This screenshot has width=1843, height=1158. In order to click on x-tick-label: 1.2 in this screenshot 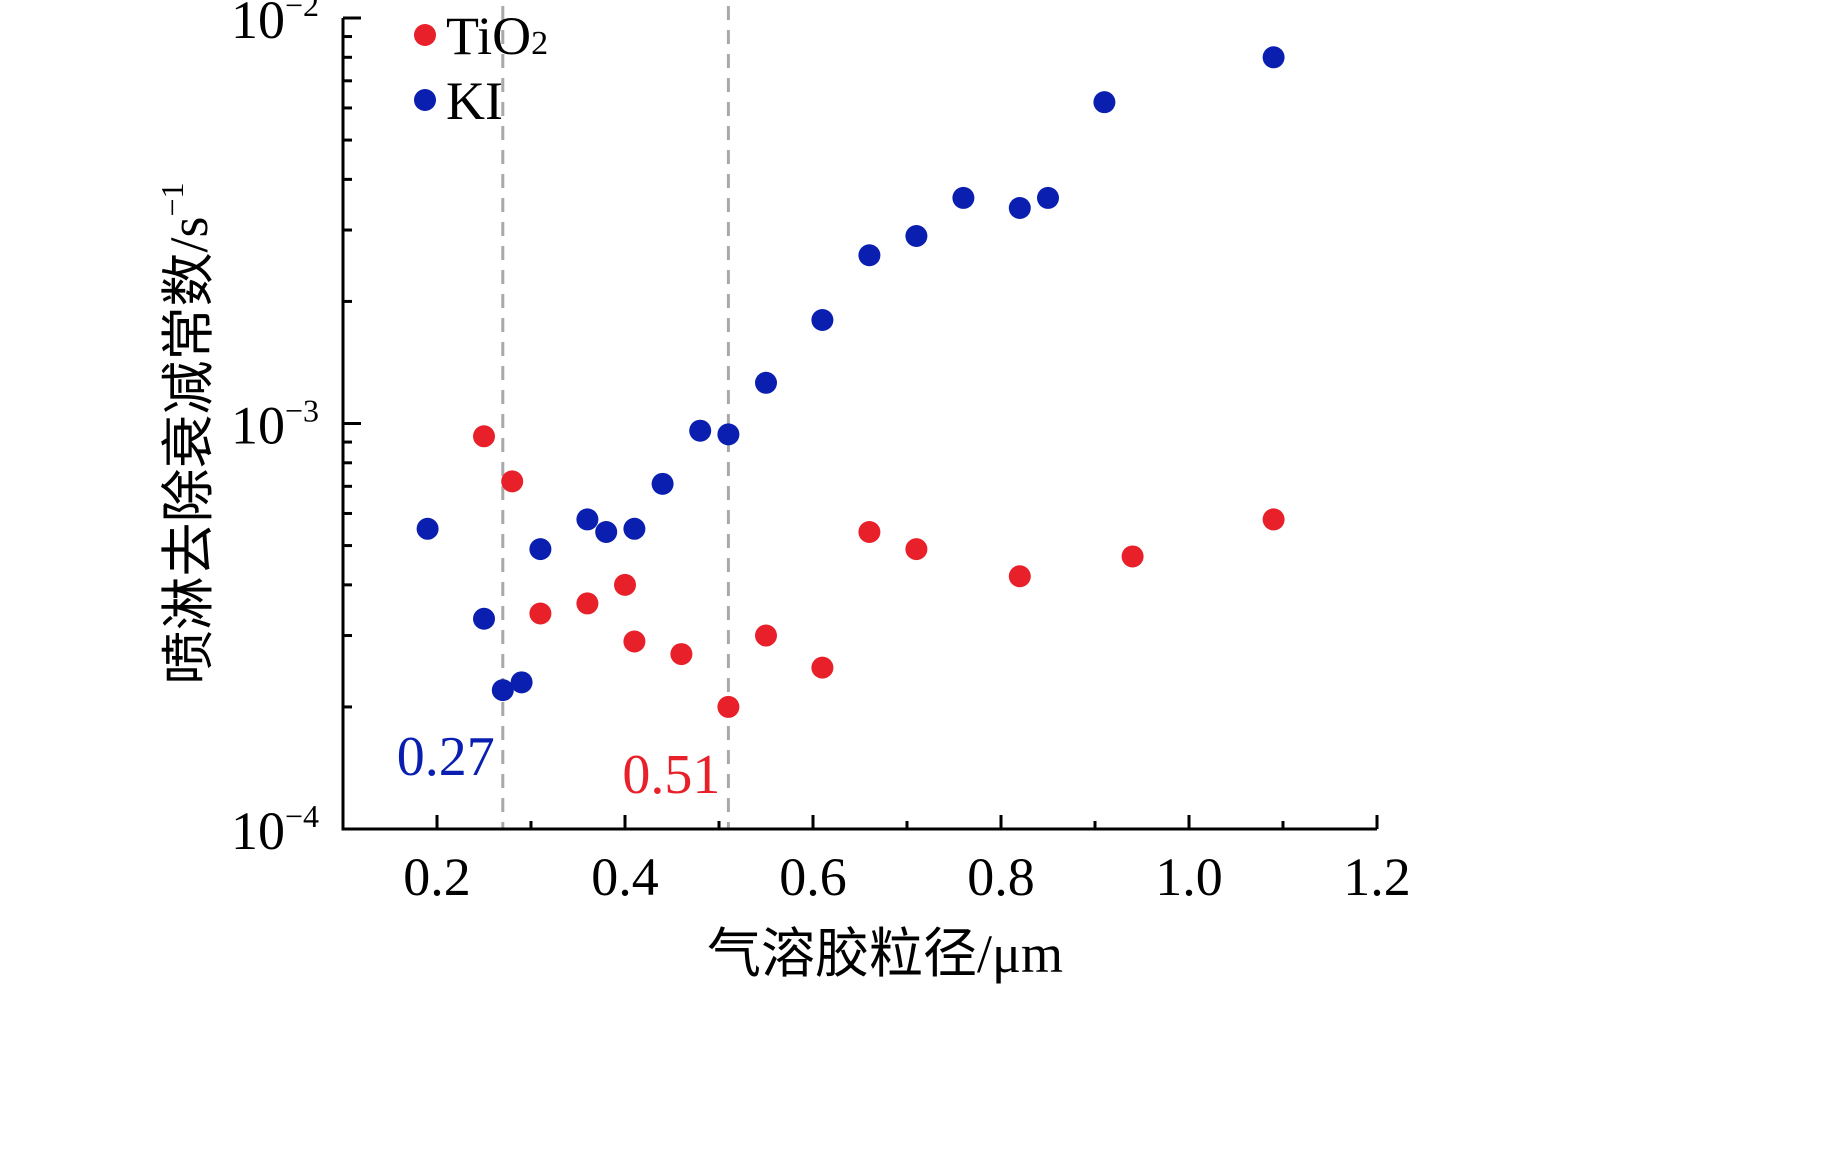, I will do `click(1377, 877)`.